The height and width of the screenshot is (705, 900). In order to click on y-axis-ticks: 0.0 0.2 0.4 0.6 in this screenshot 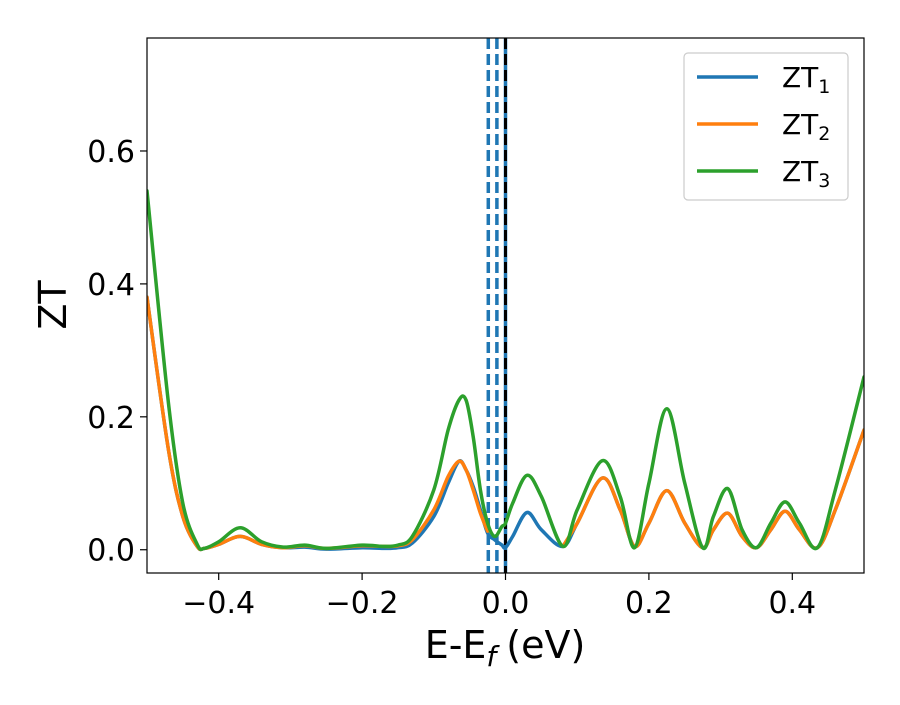, I will do `click(117, 352)`.